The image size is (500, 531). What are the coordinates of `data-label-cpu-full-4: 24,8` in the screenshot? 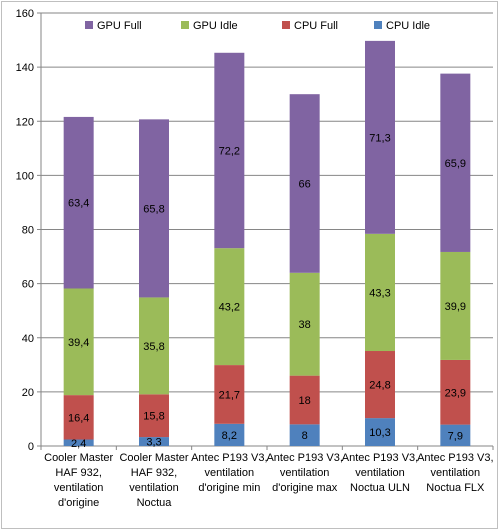 It's located at (379, 386).